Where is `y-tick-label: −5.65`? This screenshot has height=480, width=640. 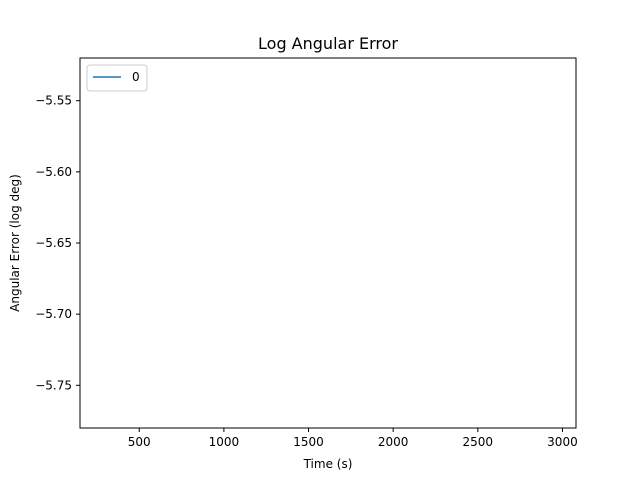
y-tick-label: −5.65 is located at coordinates (53, 243).